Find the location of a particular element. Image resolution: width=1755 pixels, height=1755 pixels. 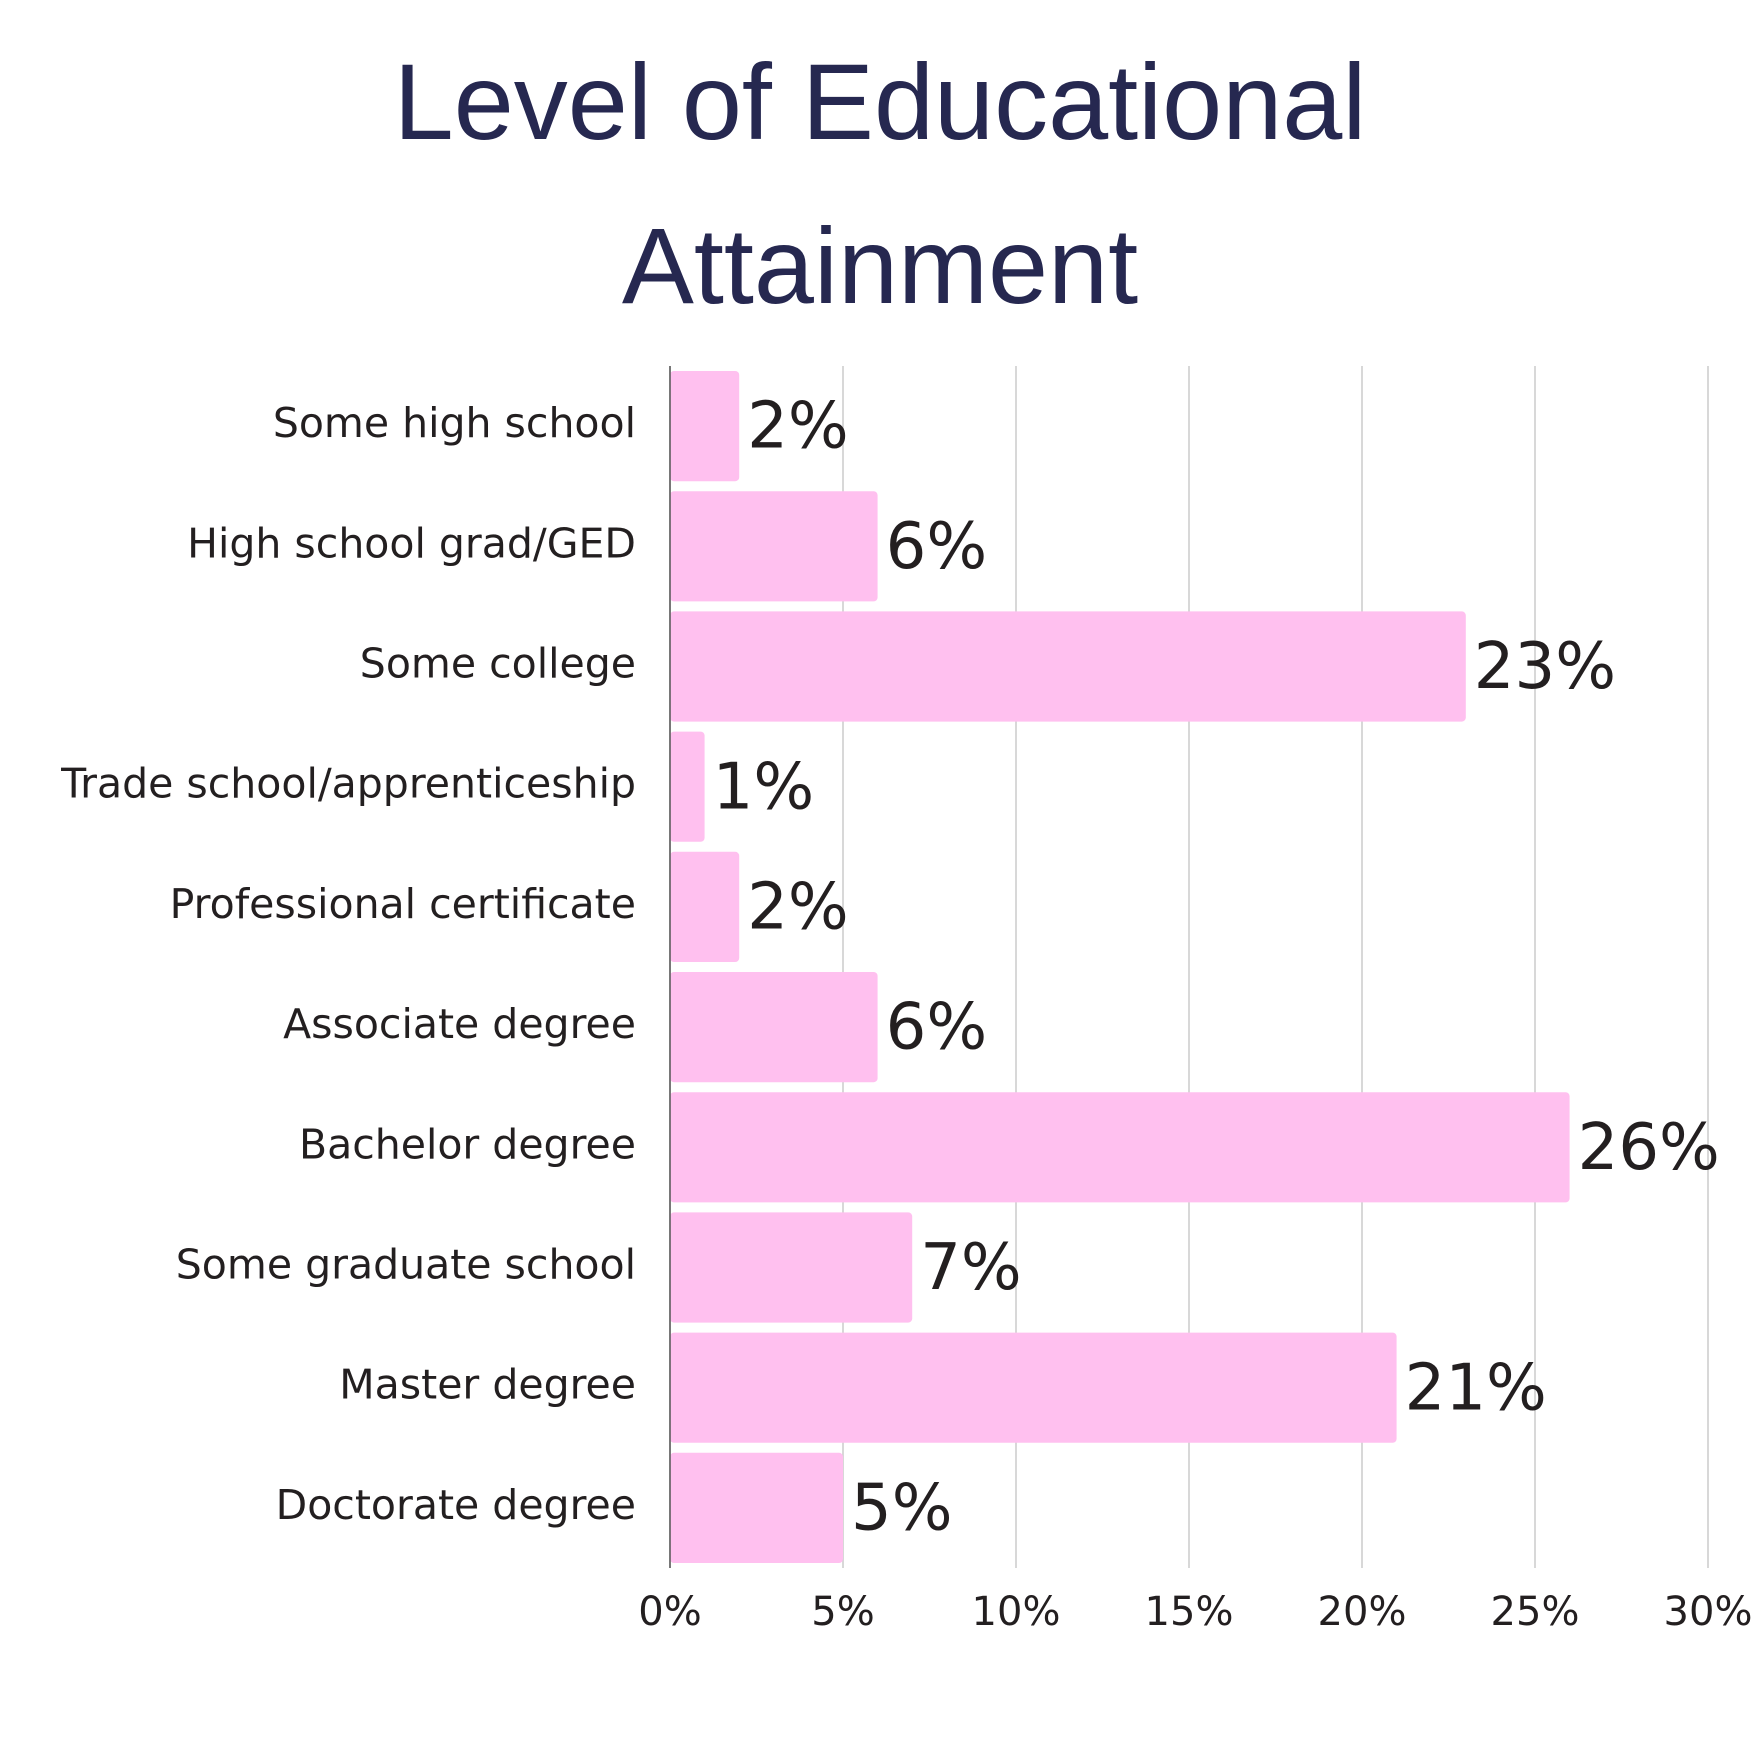

x-tick-label: 0% is located at coordinates (669, 1612).